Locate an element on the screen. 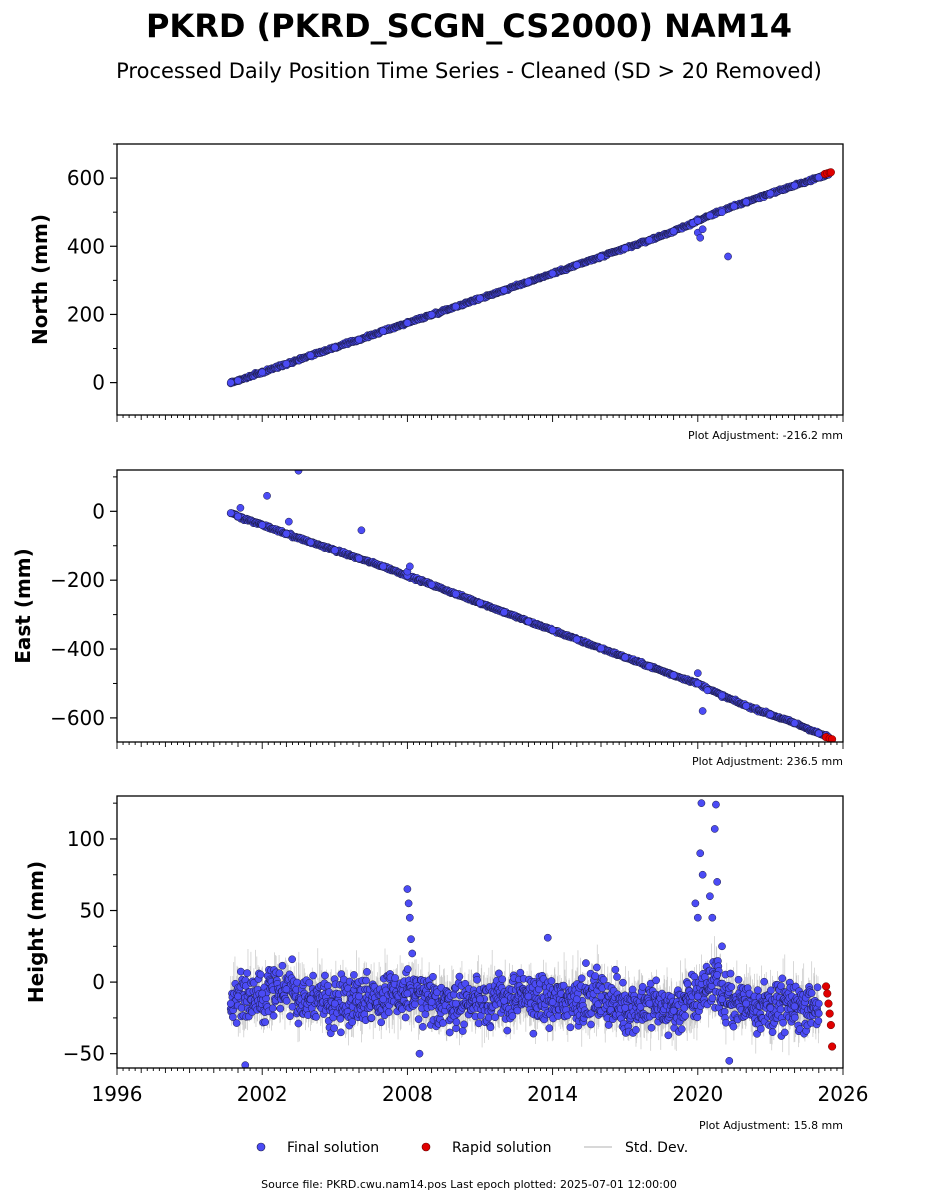  y-tick-label: −200 is located at coordinates (77, 580).